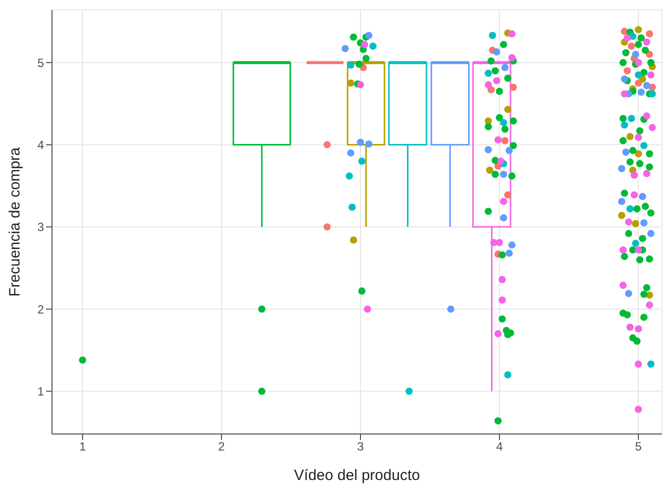  Describe the element at coordinates (82, 447) in the screenshot. I see `x-tick-label: 1` at that location.